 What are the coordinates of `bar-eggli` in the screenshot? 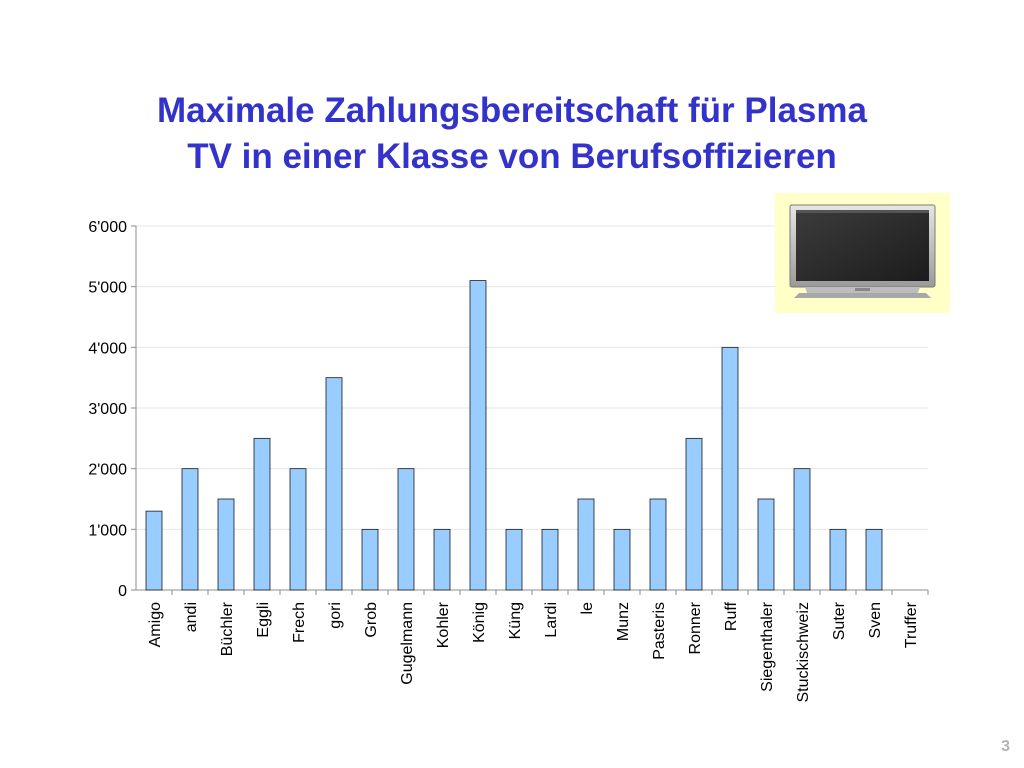 It's located at (262, 514).